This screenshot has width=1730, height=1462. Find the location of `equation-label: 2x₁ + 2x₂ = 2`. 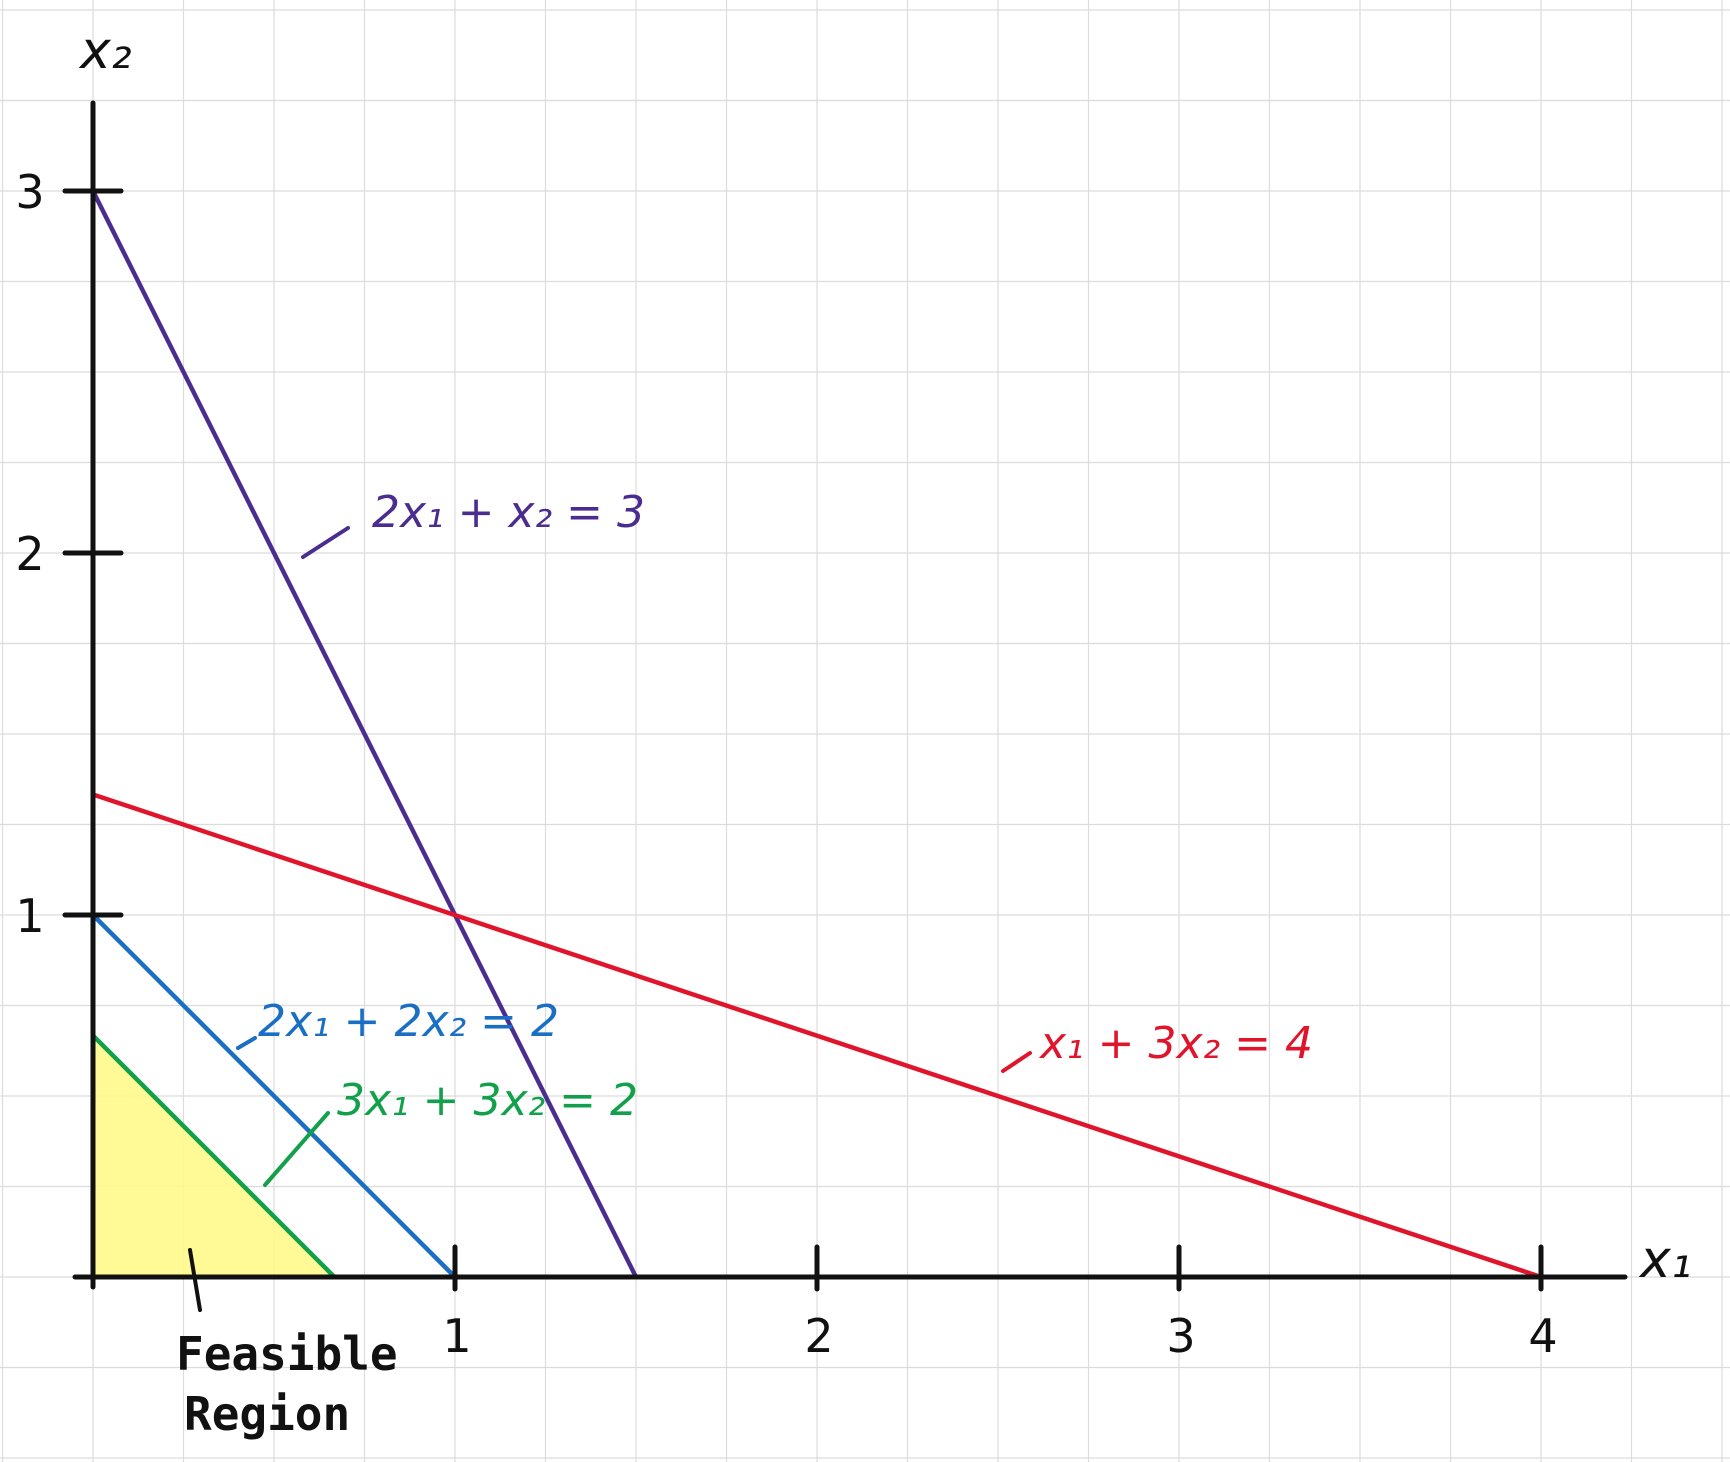

equation-label: 2x₁ + 2x₂ = 2 is located at coordinates (408, 1021).